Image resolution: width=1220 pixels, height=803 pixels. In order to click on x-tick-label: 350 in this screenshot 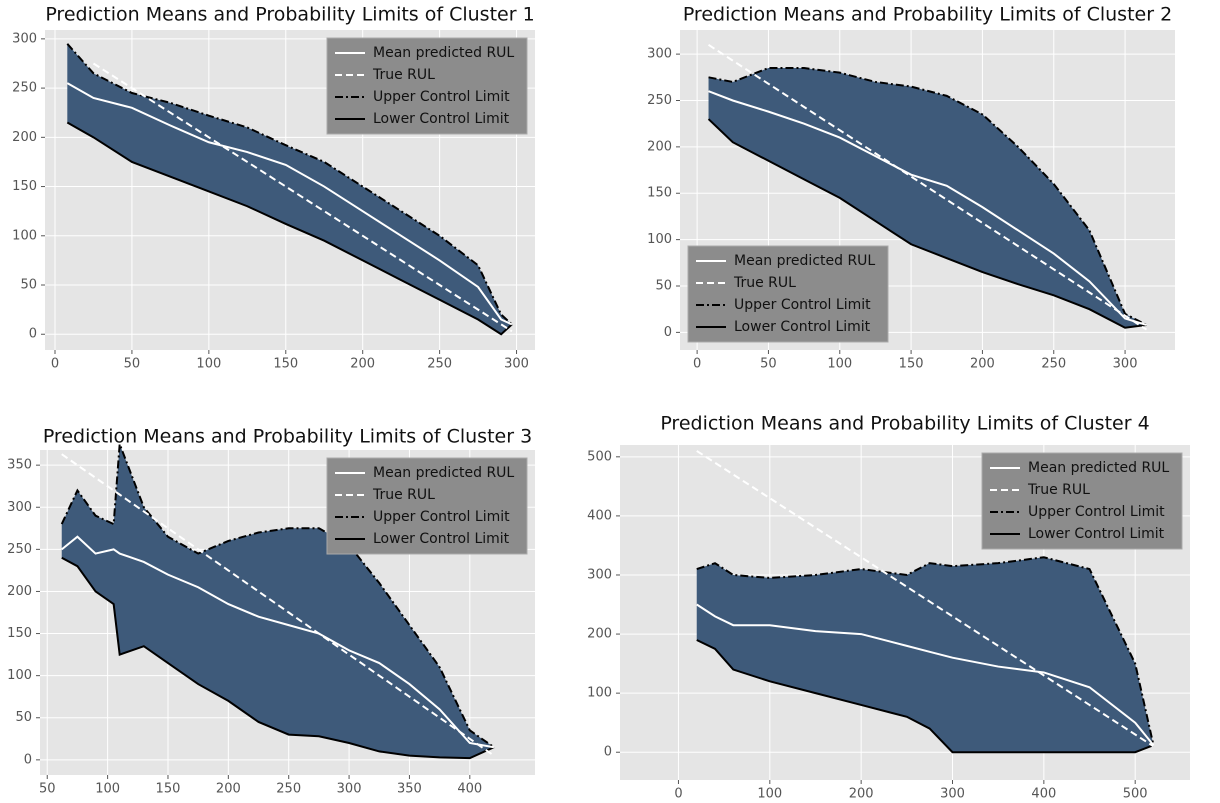, I will do `click(409, 789)`.